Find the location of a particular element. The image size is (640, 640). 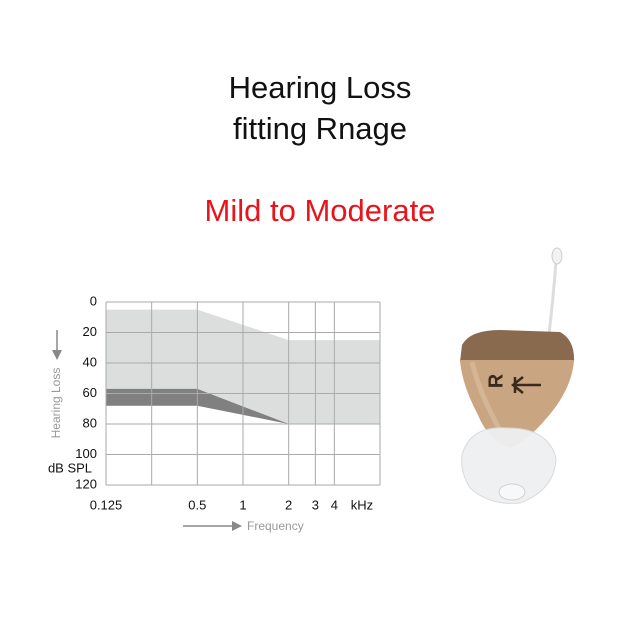

x-tick-label: 4 is located at coordinates (334, 504).